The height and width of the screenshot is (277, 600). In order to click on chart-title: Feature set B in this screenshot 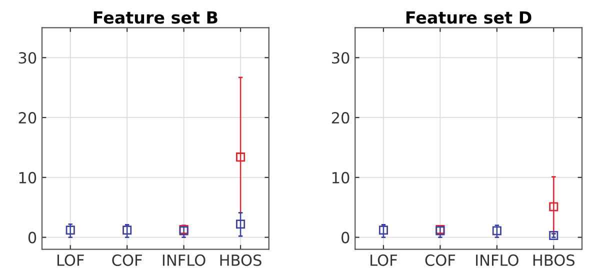, I will do `click(156, 17)`.